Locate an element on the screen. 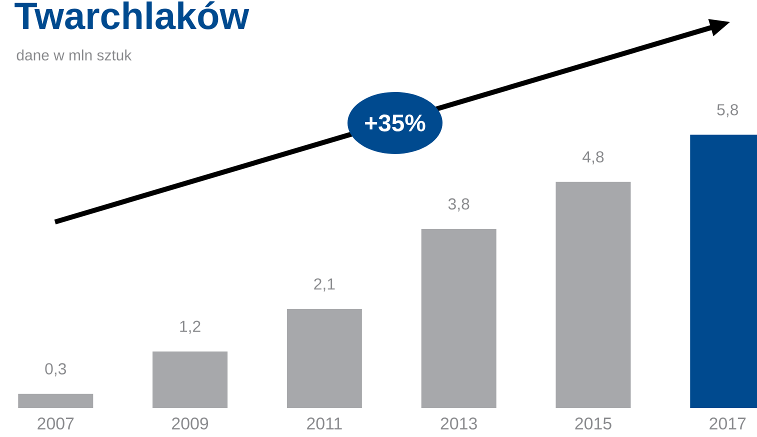 The image size is (757, 437). x-tick-label: 2009 is located at coordinates (190, 424).